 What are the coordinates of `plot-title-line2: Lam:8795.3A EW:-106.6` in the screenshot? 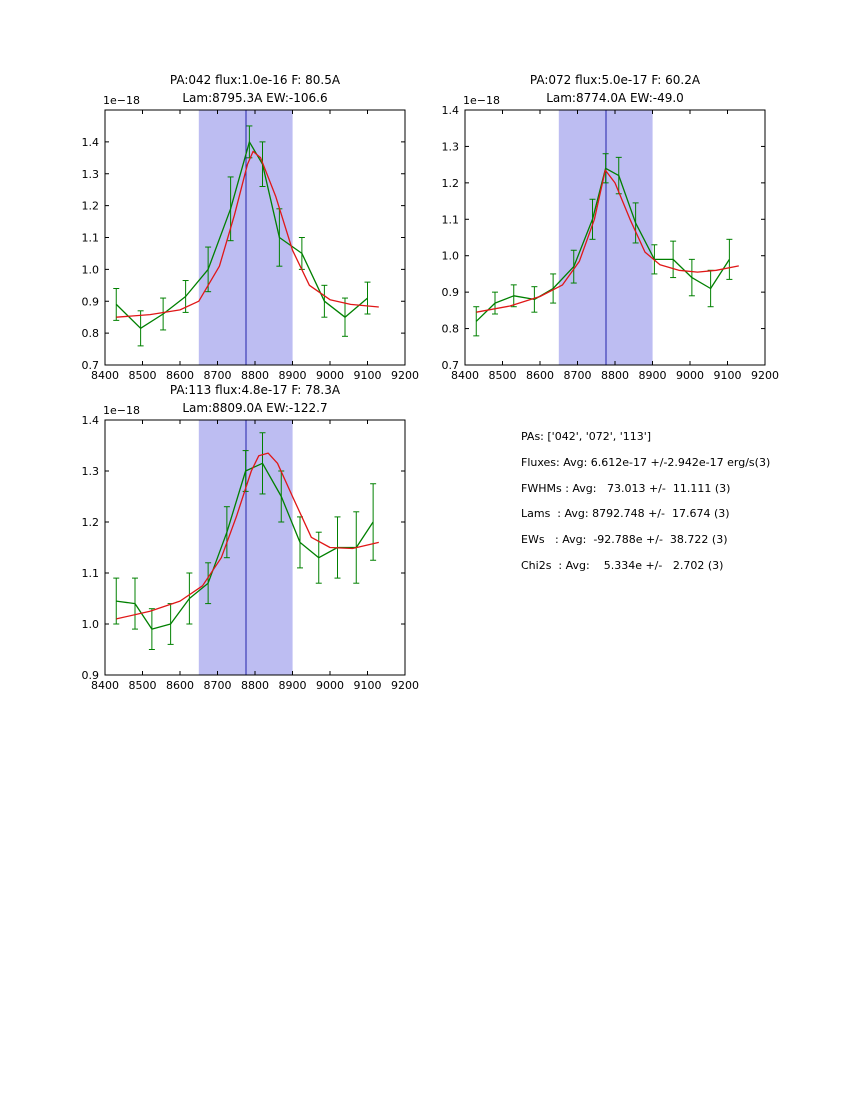 It's located at (254, 98).